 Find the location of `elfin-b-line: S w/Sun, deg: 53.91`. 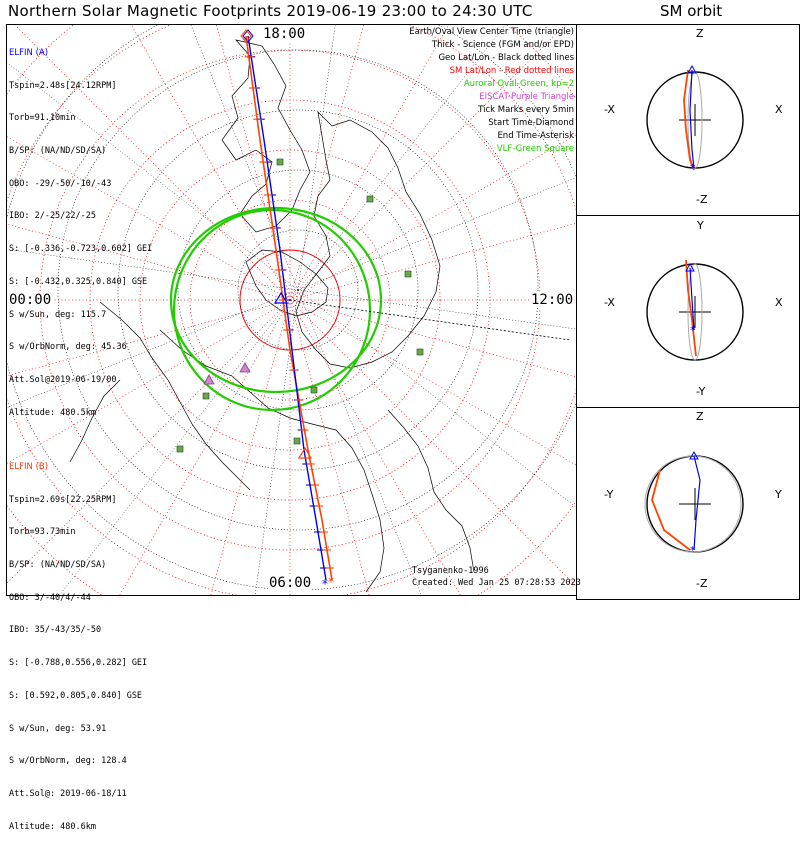

elfin-b-line: S w/Sun, deg: 53.91 is located at coordinates (58, 728).